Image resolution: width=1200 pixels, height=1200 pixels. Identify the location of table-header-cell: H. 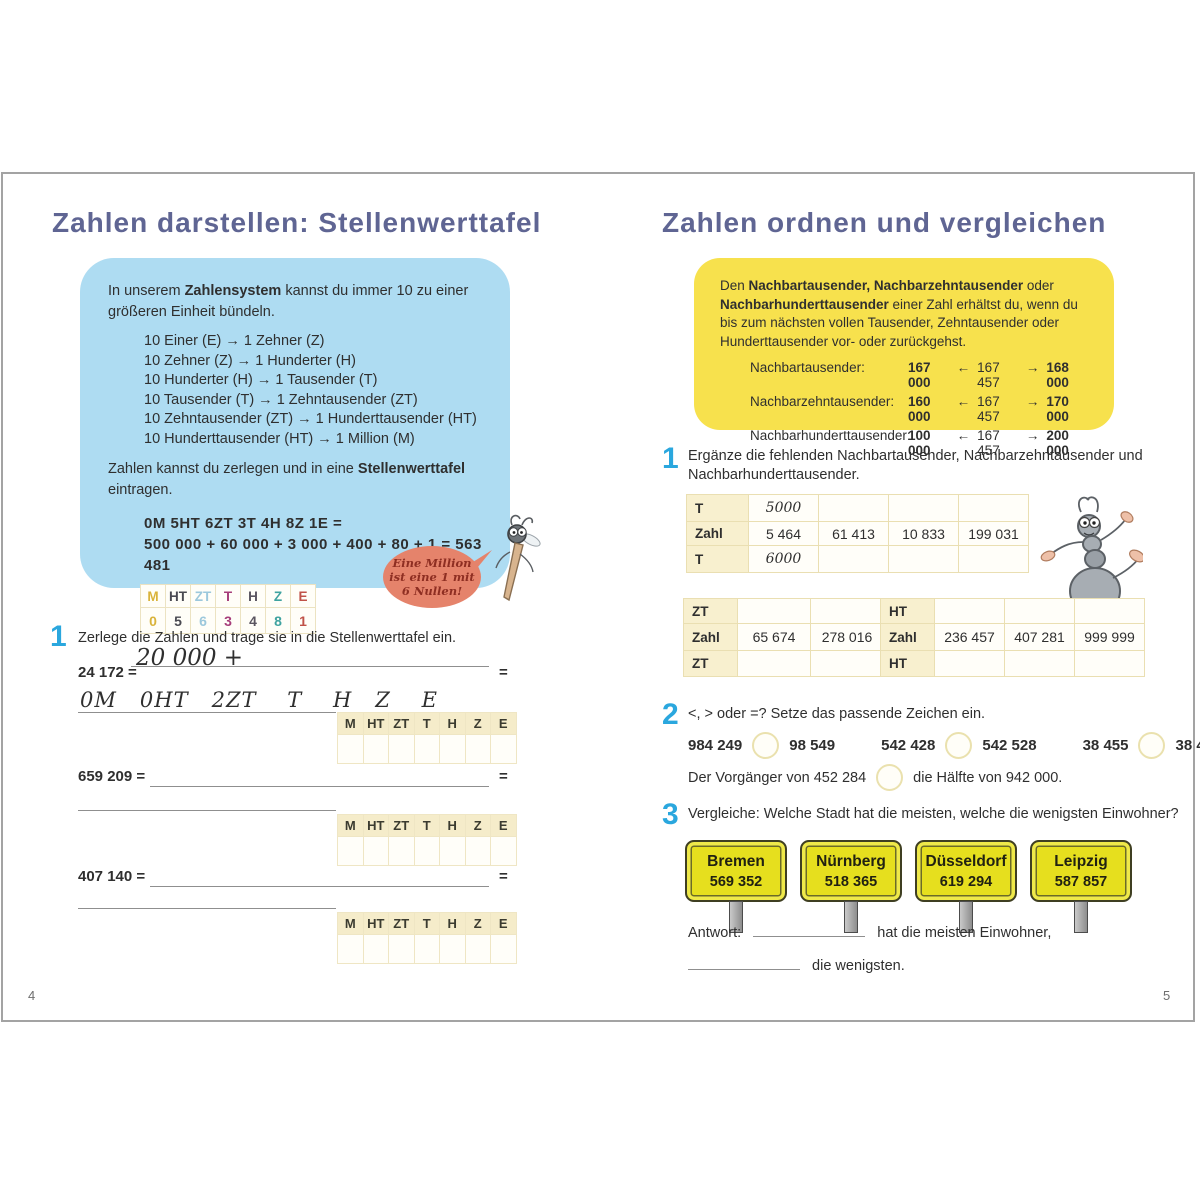
(452, 825).